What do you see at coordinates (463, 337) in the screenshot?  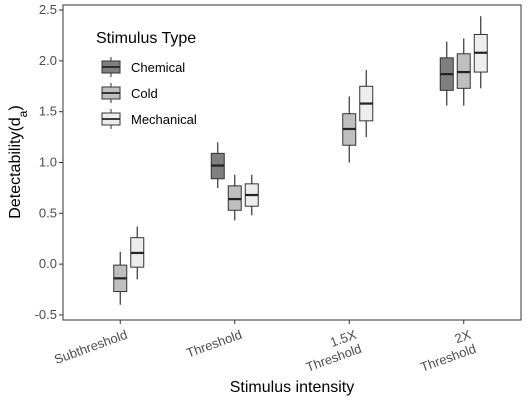 I see `x-tick-label-line: 2X` at bounding box center [463, 337].